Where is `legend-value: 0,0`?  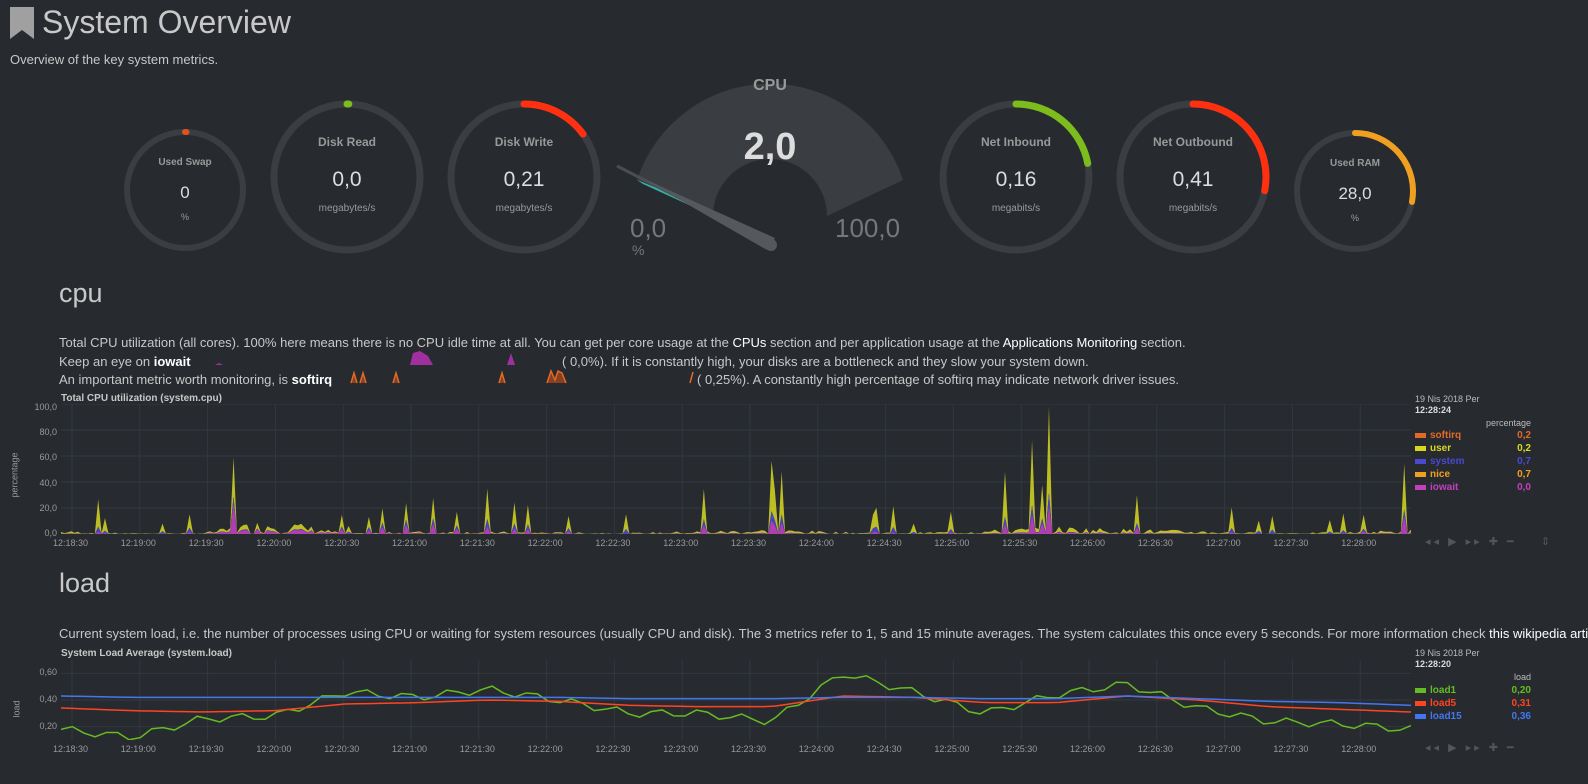
legend-value: 0,0 is located at coordinates (1524, 487).